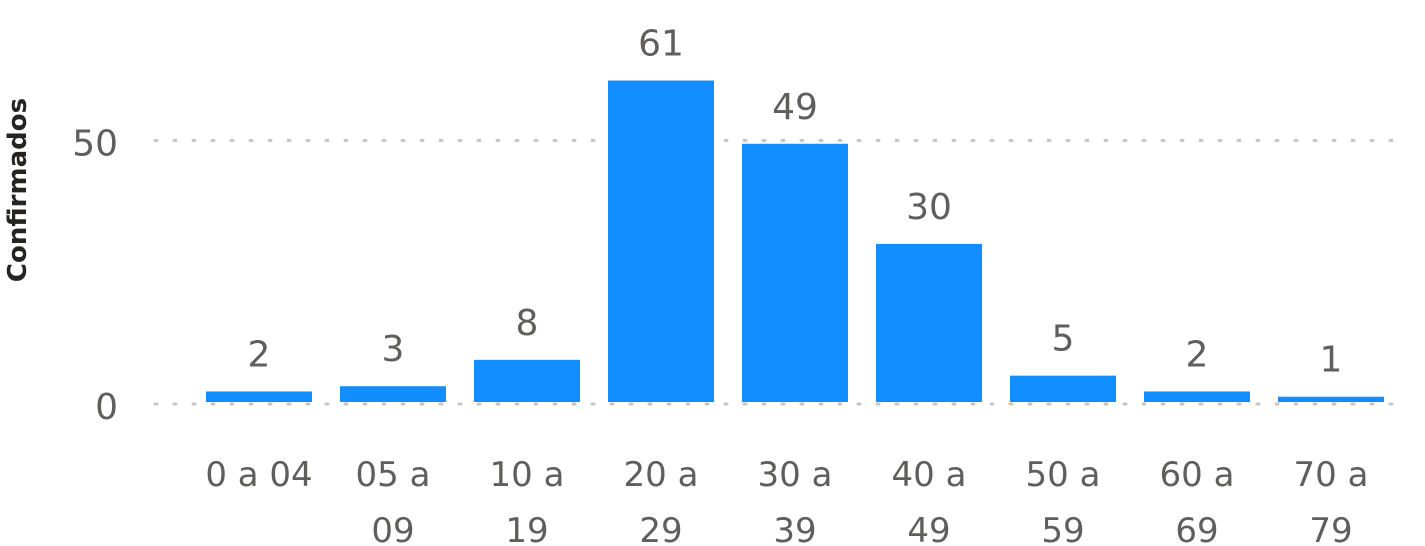  What do you see at coordinates (1063, 475) in the screenshot?
I see `x-tick-label: 50 a` at bounding box center [1063, 475].